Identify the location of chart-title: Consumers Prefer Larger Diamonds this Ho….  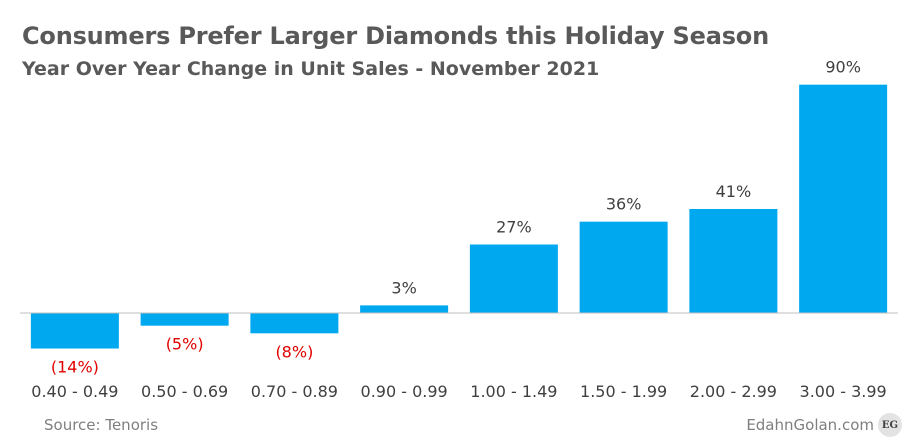
(395, 36).